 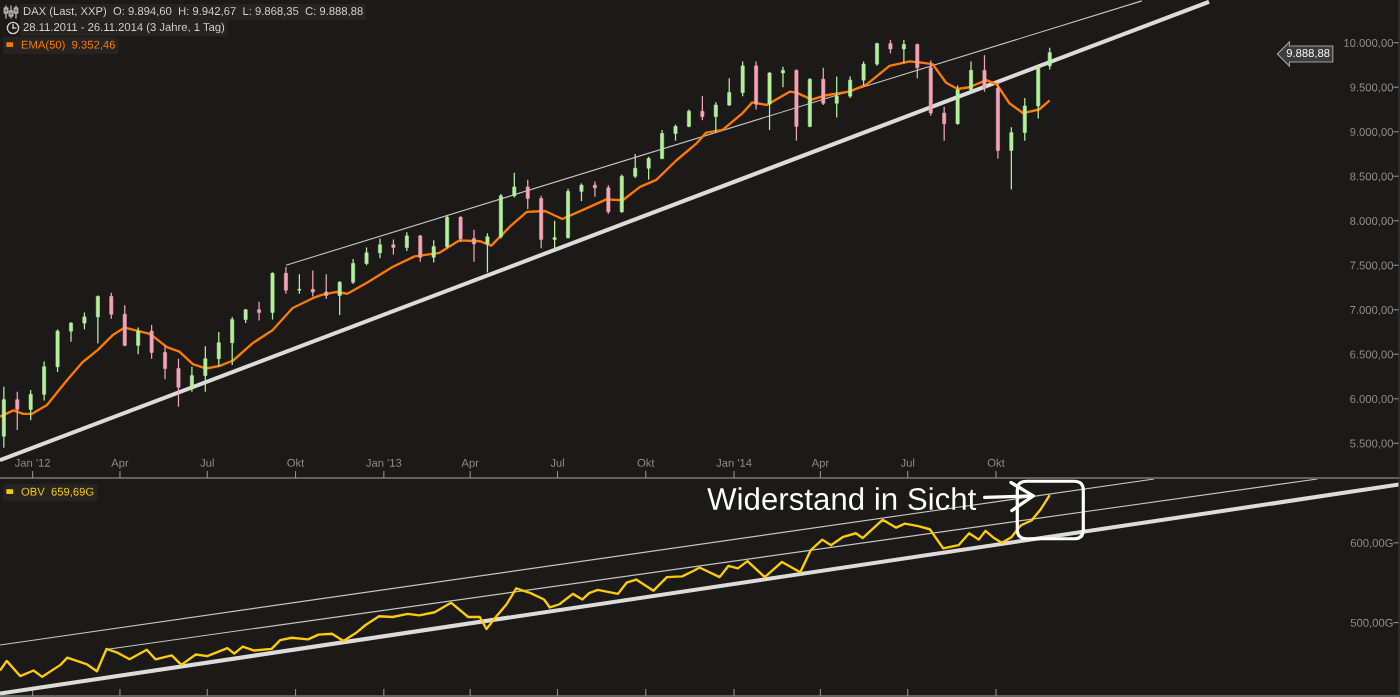 I want to click on legend-label: EMA(50) 9.352,46, so click(x=68, y=45).